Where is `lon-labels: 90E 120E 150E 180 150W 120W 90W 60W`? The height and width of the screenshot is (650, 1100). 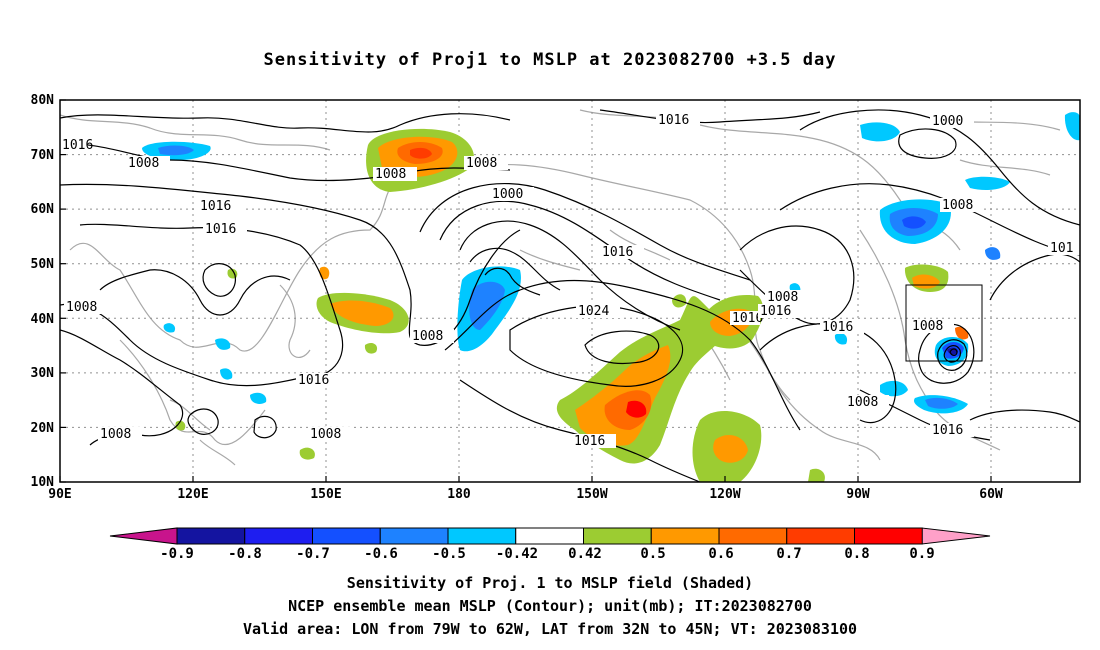 lon-labels: 90E 120E 150E 180 150W 120W 90W 60W is located at coordinates (525, 494).